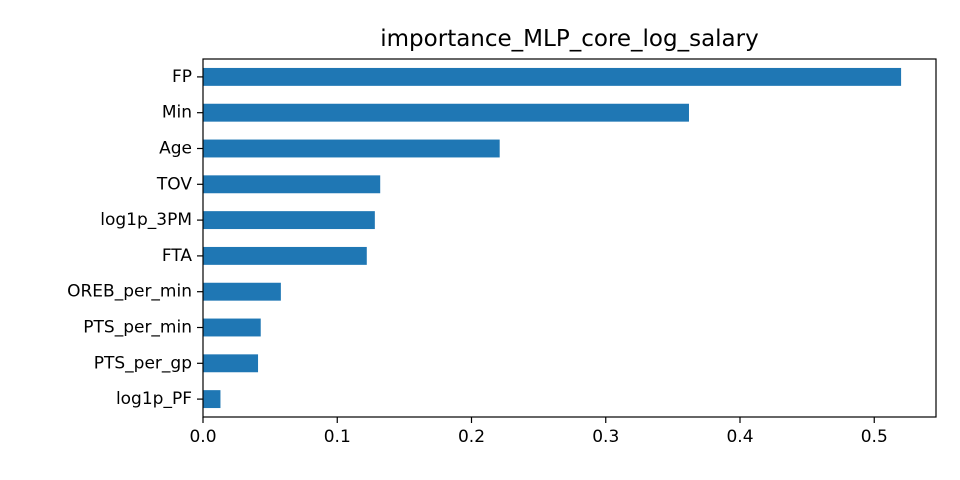 Image resolution: width=960 pixels, height=480 pixels. Describe the element at coordinates (182, 77) in the screenshot. I see `y-tick-label: FP` at that location.